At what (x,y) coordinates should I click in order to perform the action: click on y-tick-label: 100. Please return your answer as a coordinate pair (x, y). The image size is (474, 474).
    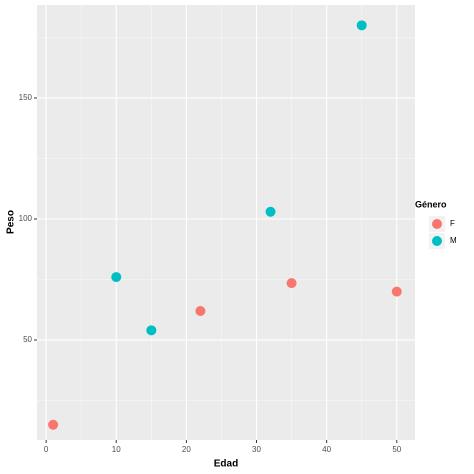
    Looking at the image, I should click on (26, 218).